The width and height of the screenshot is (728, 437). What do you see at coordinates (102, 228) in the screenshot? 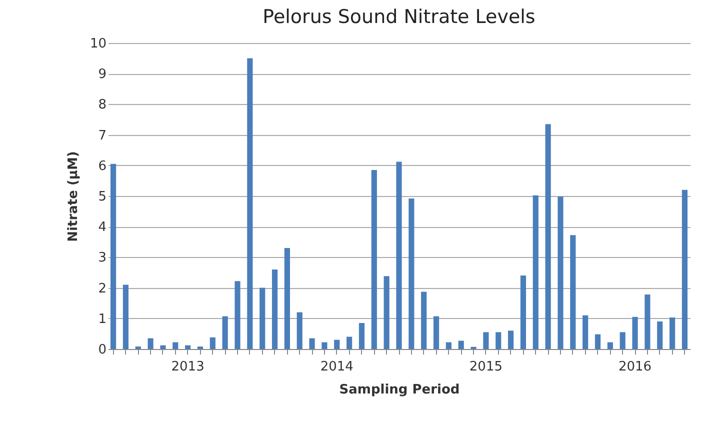
I see `y-tick-label: 4` at bounding box center [102, 228].